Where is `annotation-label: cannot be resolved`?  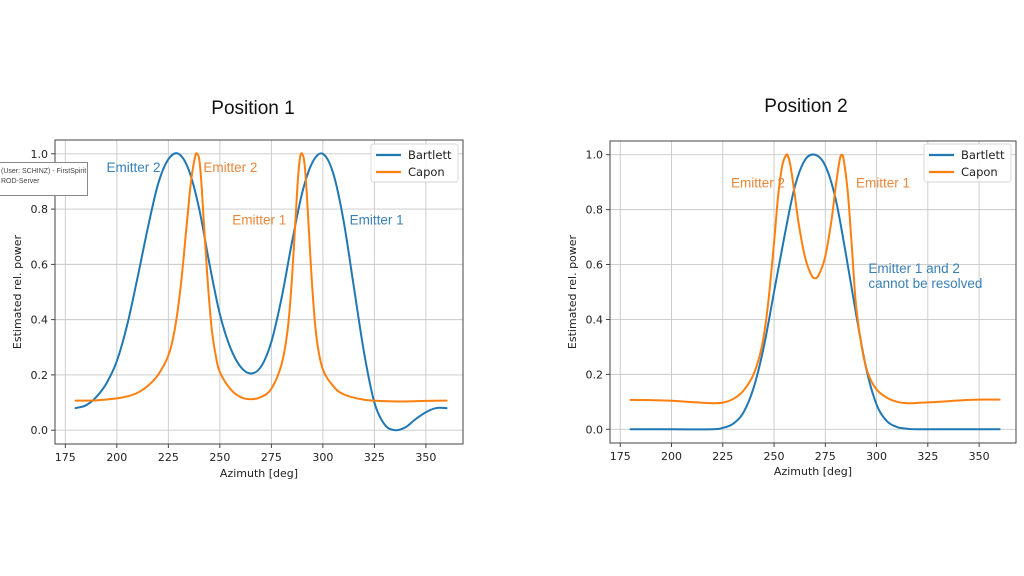 annotation-label: cannot be resolved is located at coordinates (925, 283).